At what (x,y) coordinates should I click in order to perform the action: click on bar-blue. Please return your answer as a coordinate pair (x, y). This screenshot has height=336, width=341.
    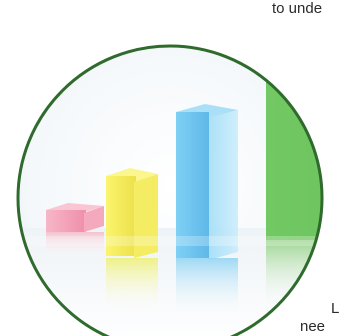
    Looking at the image, I should click on (207, 211).